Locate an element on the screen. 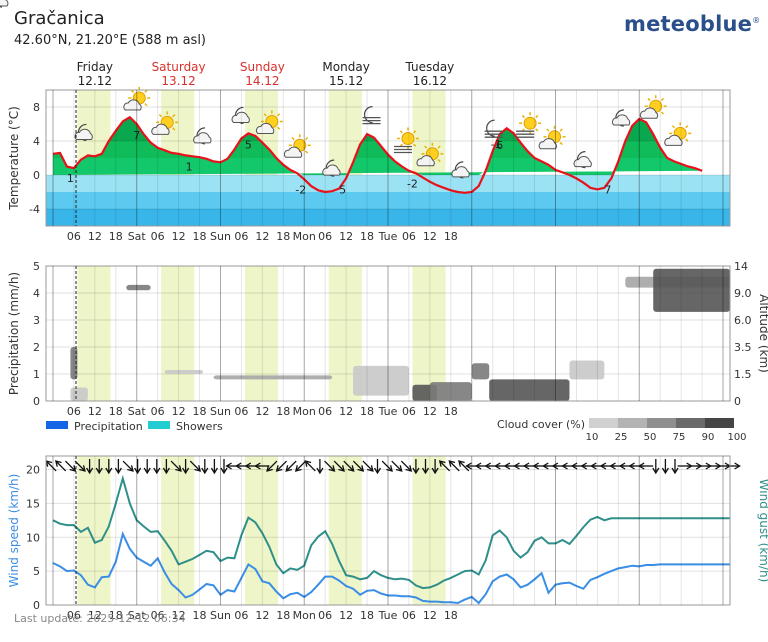  day-name: Tuesday is located at coordinates (429, 67).